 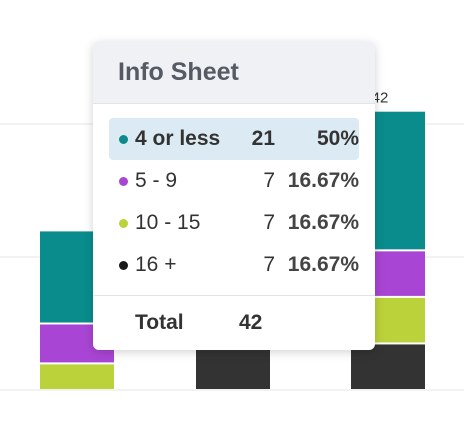 What do you see at coordinates (159, 322) in the screenshot?
I see `total-label: Total` at bounding box center [159, 322].